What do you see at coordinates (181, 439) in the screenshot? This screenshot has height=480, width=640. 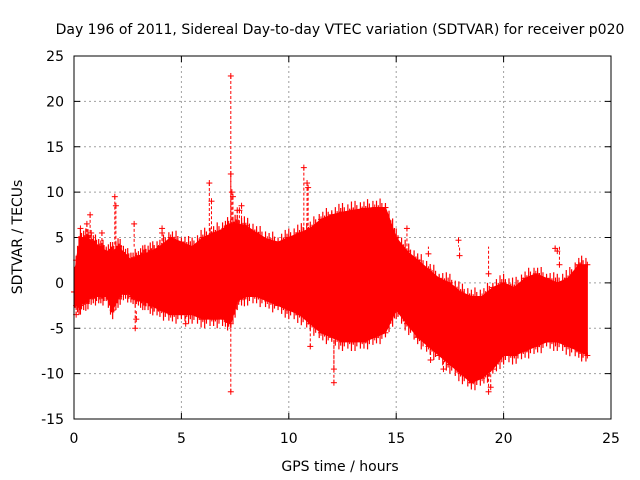 I see `x-tick-label: 5` at bounding box center [181, 439].